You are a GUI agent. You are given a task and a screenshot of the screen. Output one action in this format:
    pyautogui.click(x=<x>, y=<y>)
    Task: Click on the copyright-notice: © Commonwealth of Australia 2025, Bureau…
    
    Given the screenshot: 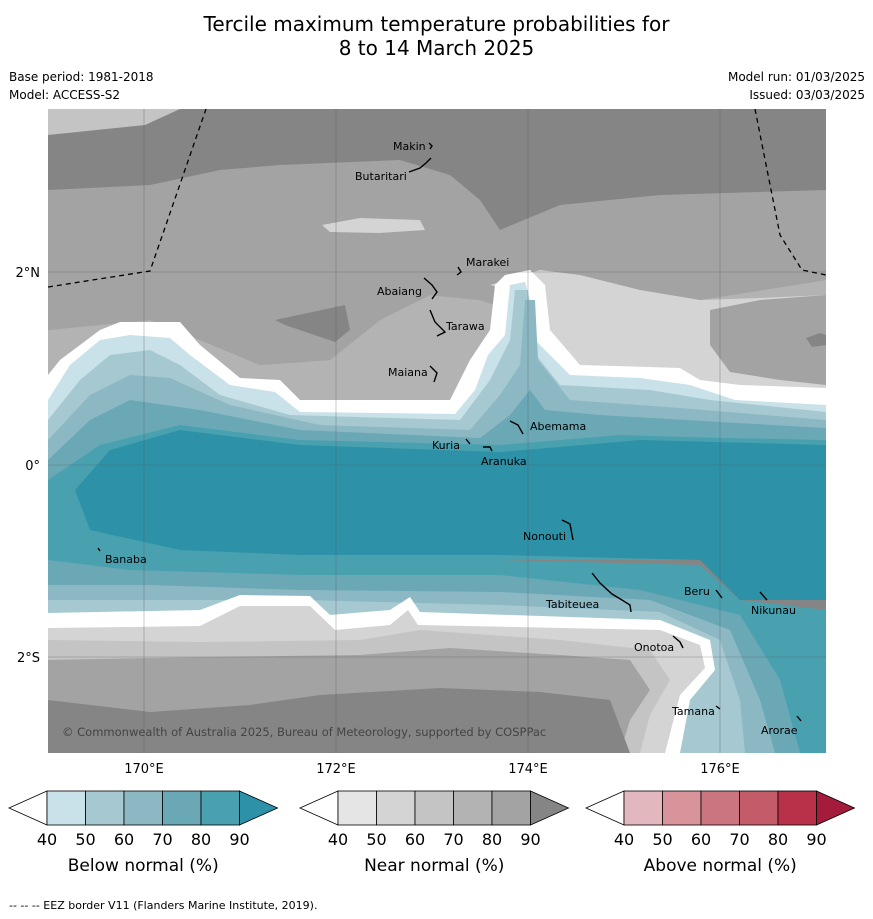 What is the action you would take?
    pyautogui.click(x=304, y=732)
    